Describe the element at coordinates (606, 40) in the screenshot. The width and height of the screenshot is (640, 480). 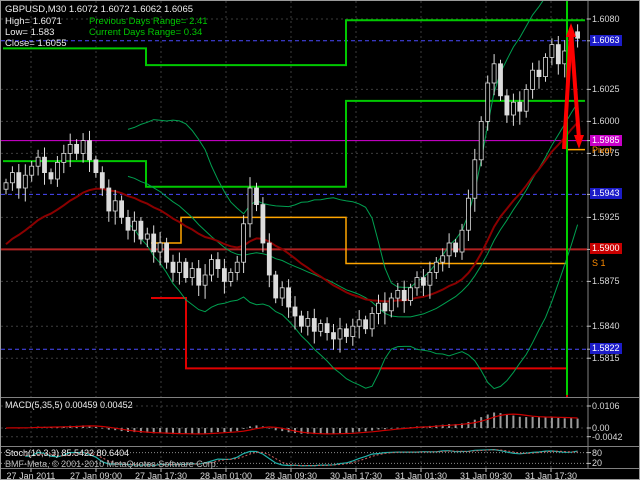
I see `price-tag: 1.6063` at that location.